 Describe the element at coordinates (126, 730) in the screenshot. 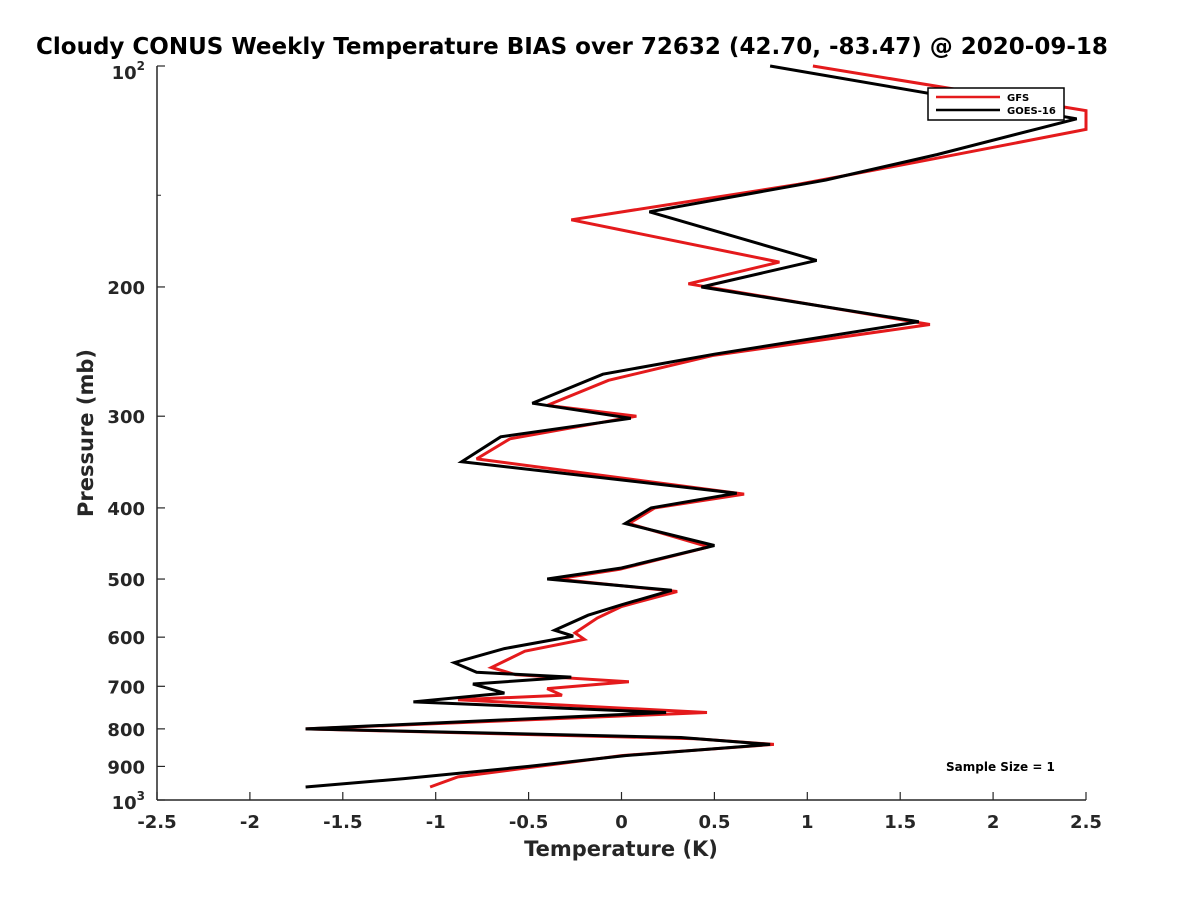

I see `y-tick-label: 800` at that location.